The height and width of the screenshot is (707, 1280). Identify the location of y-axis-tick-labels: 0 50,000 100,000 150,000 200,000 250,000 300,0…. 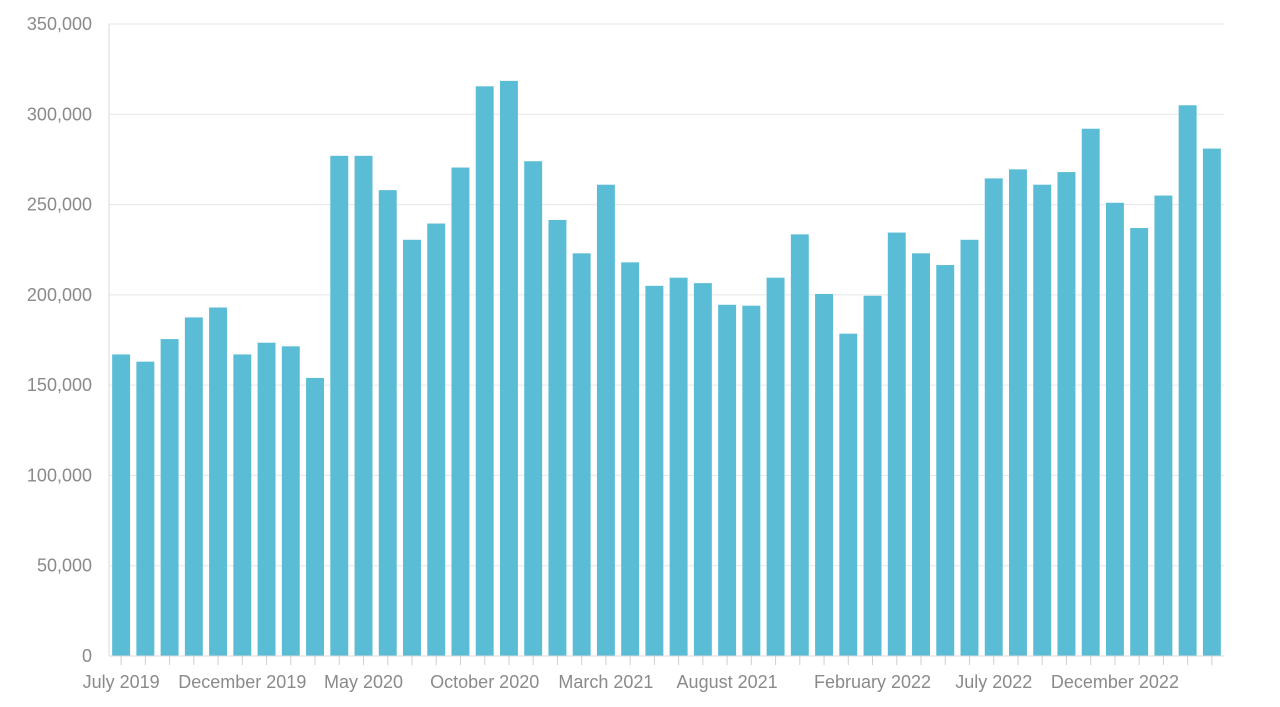
(59, 340).